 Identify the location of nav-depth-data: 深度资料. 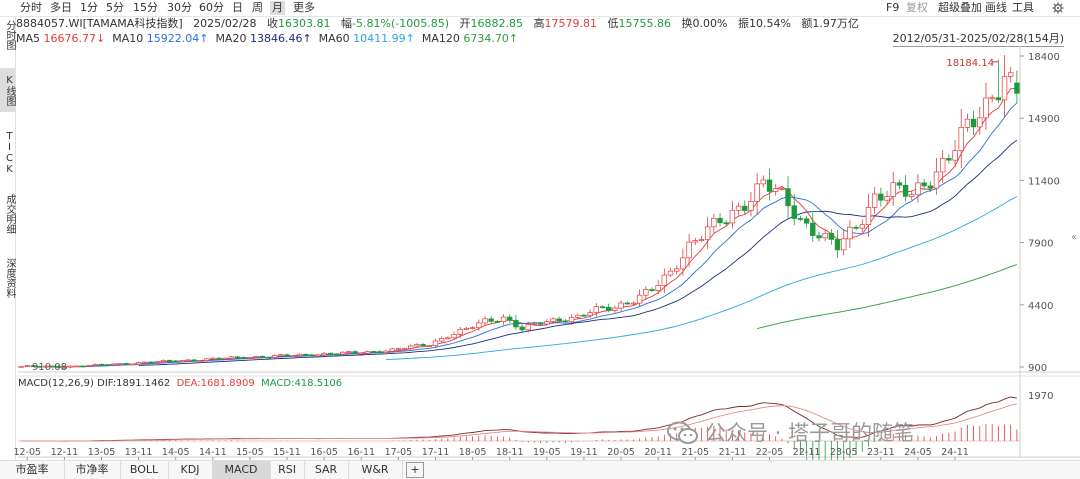
(9, 278).